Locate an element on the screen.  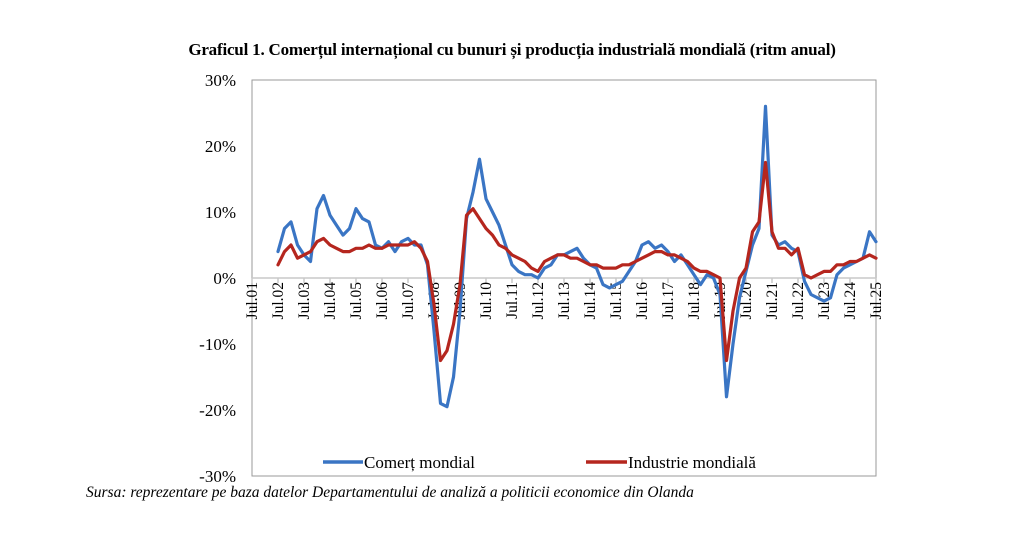
x-tick-label: Jul.14 is located at coordinates (590, 301).